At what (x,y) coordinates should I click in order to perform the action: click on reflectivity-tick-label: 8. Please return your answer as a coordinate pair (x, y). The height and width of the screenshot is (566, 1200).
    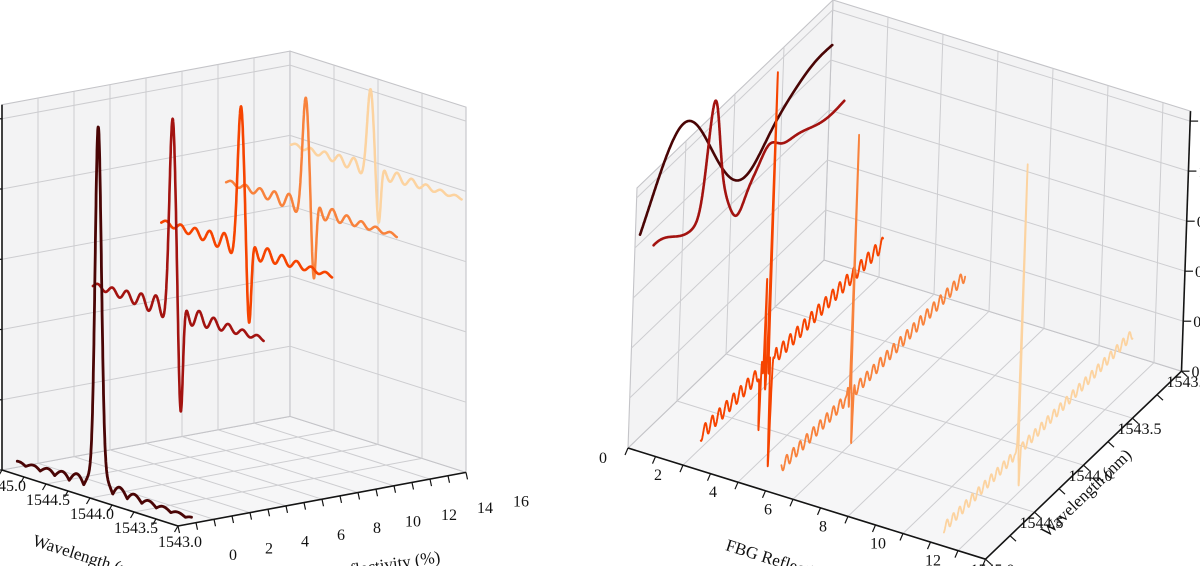
    Looking at the image, I should click on (377, 528).